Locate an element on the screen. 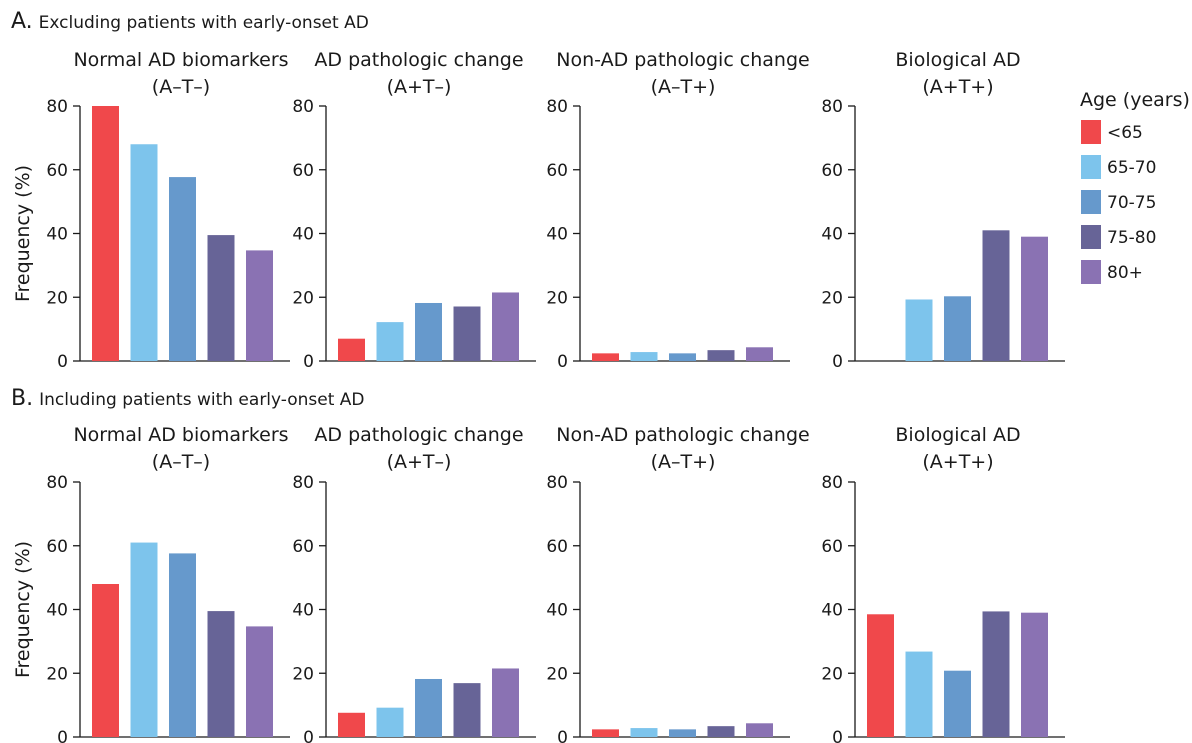  chart-panel: AD pathologic change (A+T–) 0 20 40 60 80 is located at coordinates (414, 583).